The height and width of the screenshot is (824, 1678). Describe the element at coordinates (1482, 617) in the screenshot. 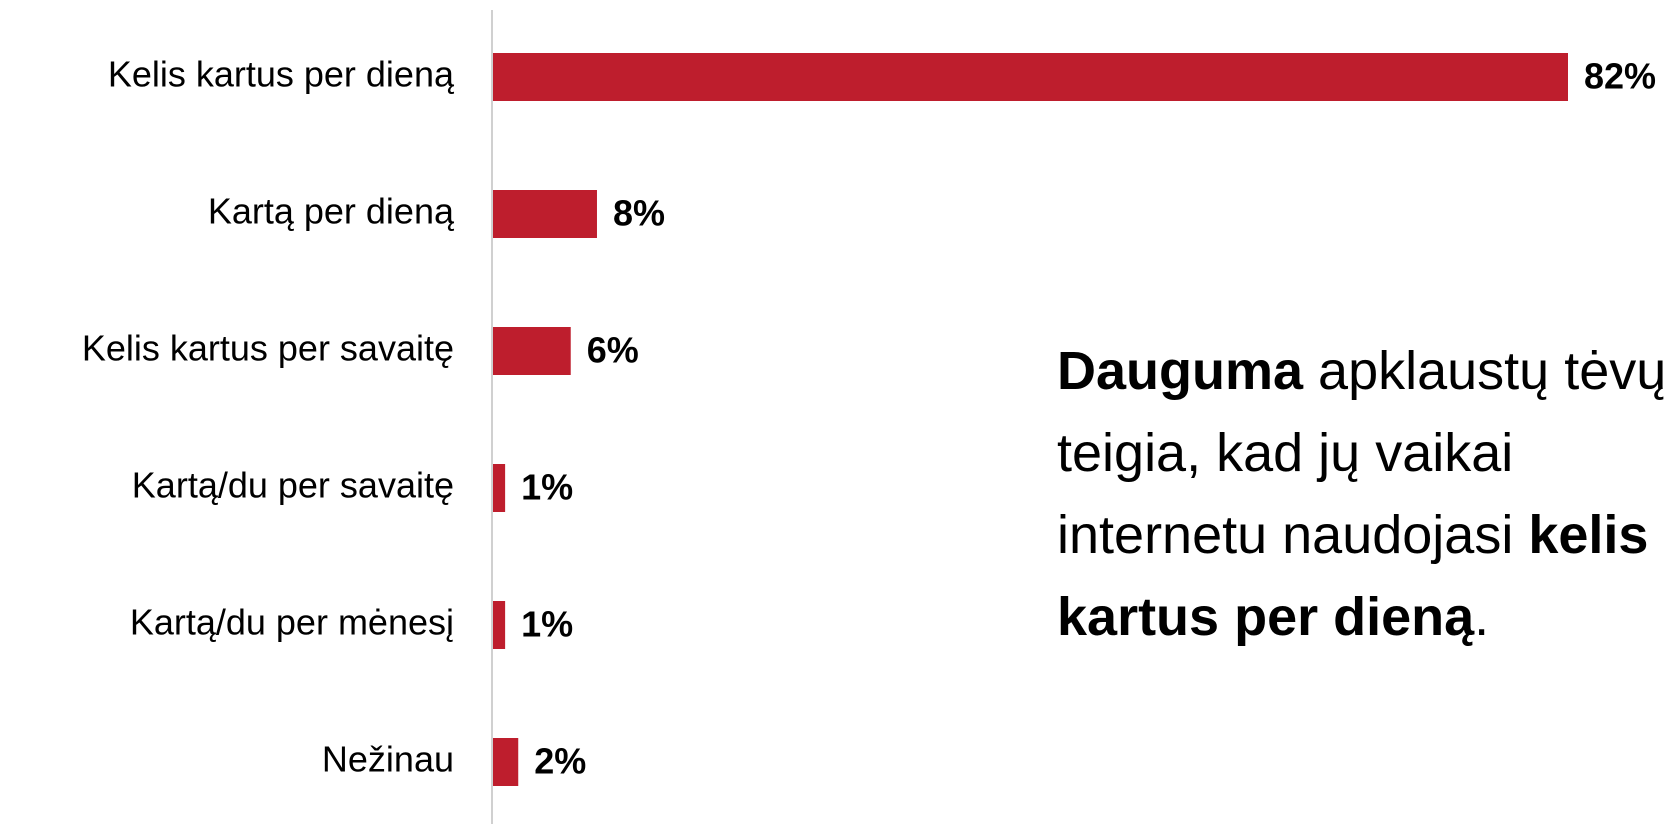

I see `annotation-text: .` at that location.